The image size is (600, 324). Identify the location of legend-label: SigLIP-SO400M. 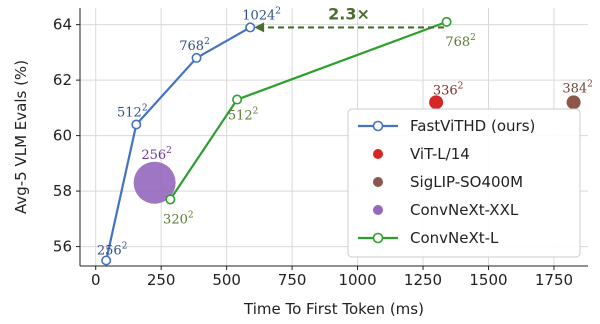
(466, 182).